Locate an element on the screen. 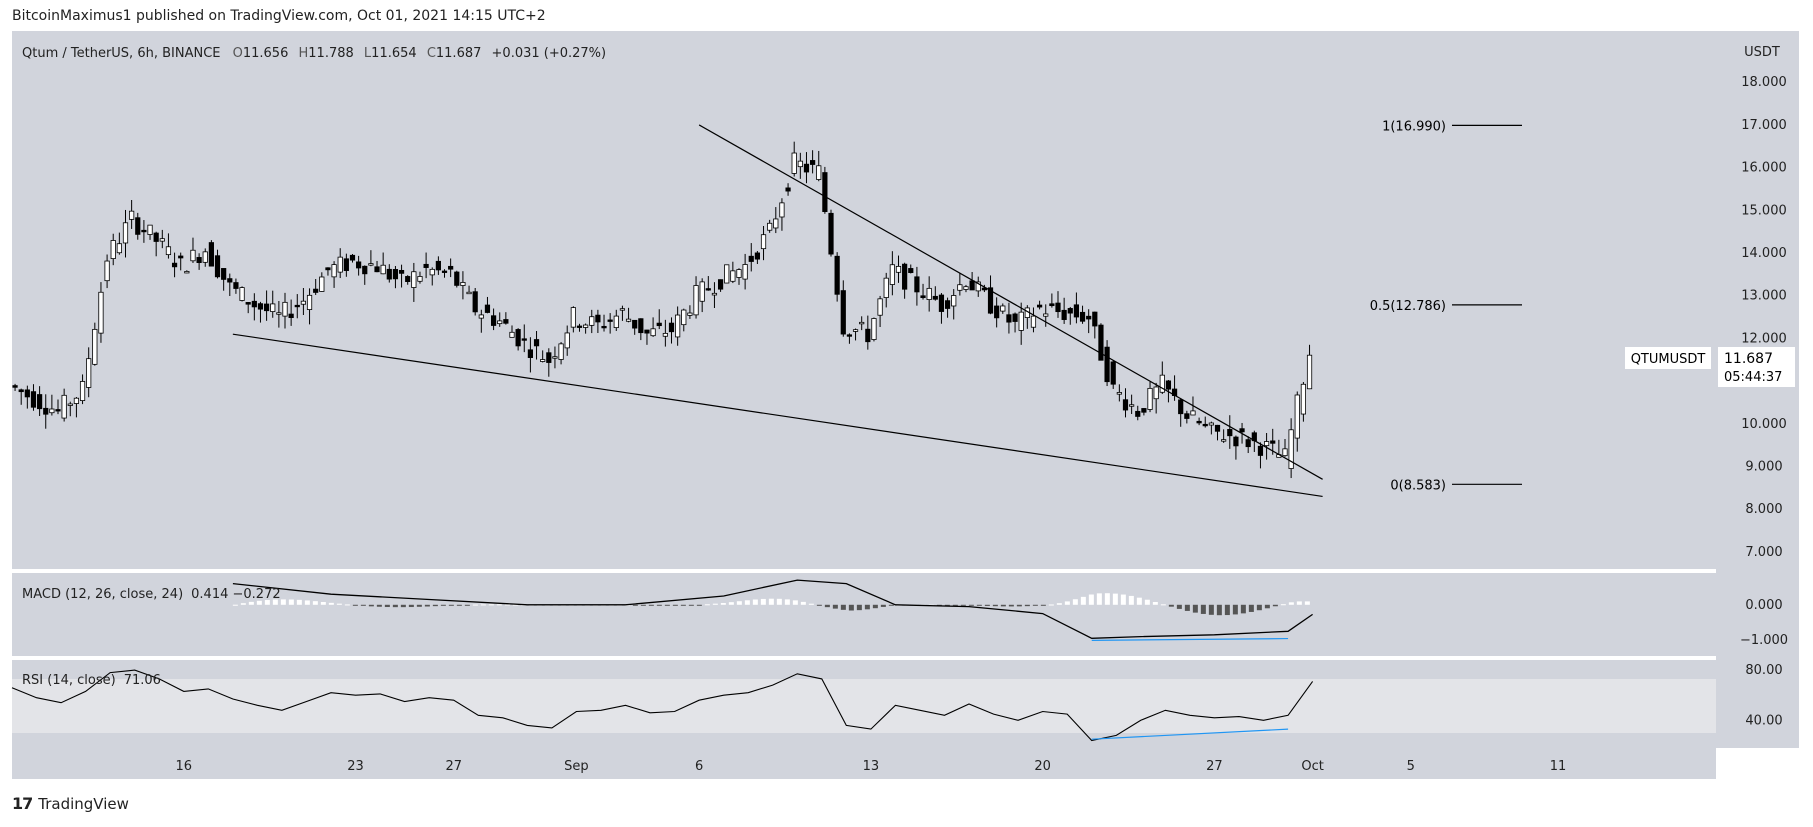 The width and height of the screenshot is (1813, 827). price-tag: 11.687 is located at coordinates (1748, 359).